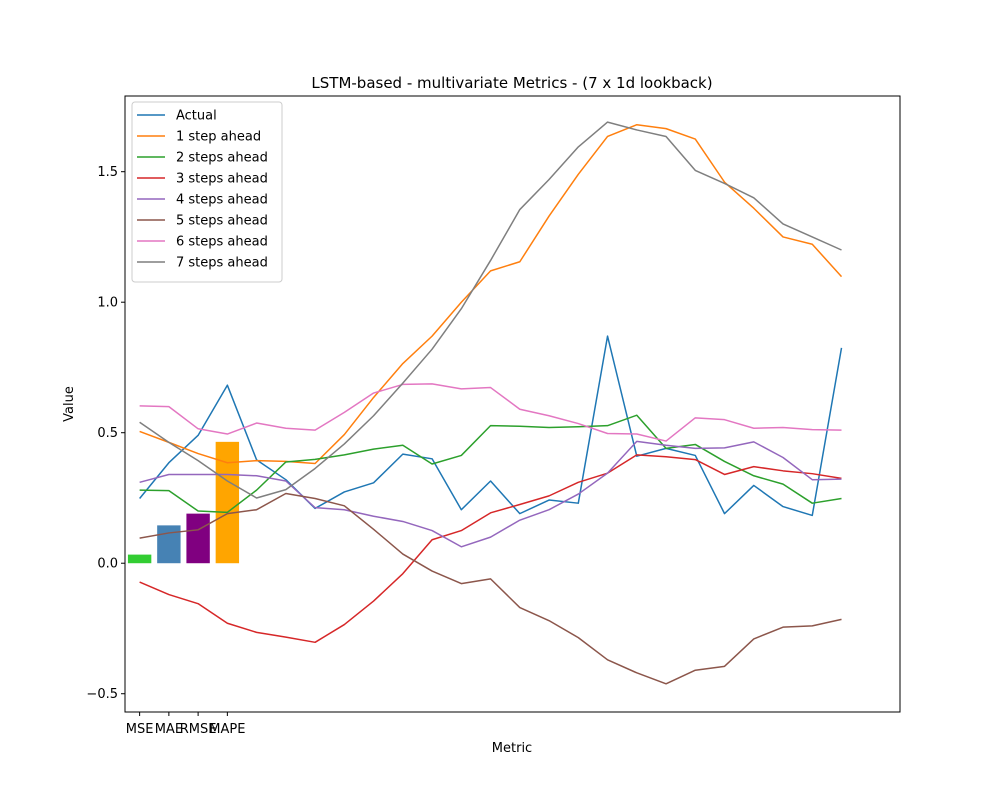  Describe the element at coordinates (140, 729) in the screenshot. I see `x-tick-label-mse: MSE` at that location.